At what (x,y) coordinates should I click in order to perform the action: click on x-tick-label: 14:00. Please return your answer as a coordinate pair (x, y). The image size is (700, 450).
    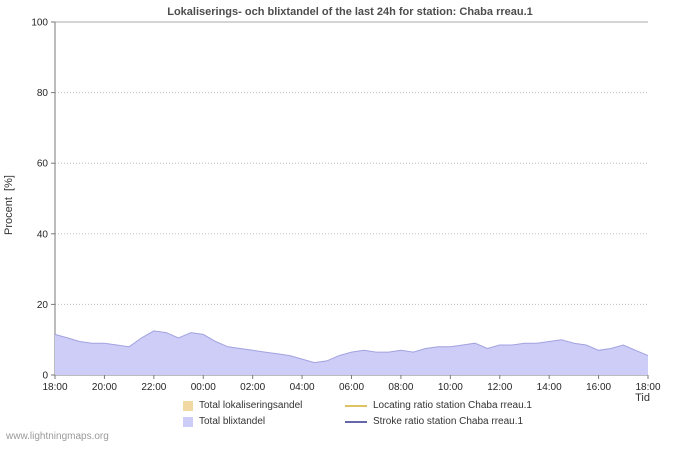
    Looking at the image, I should click on (549, 387).